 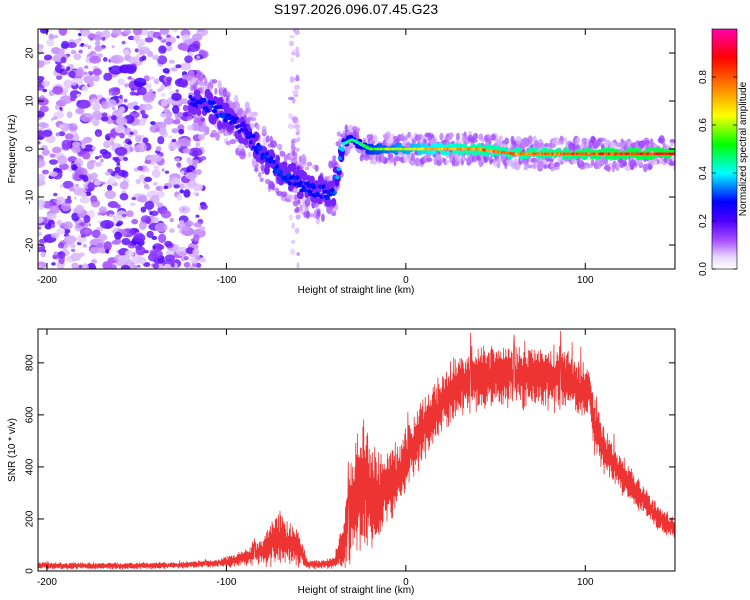 I want to click on colorbar-ticks: 0.0 0.2 0.4 0.6 0.8, so click(x=717, y=173).